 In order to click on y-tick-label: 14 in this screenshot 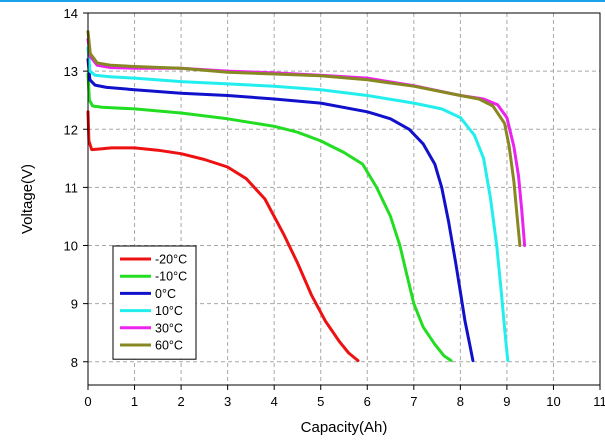, I will do `click(71, 13)`.